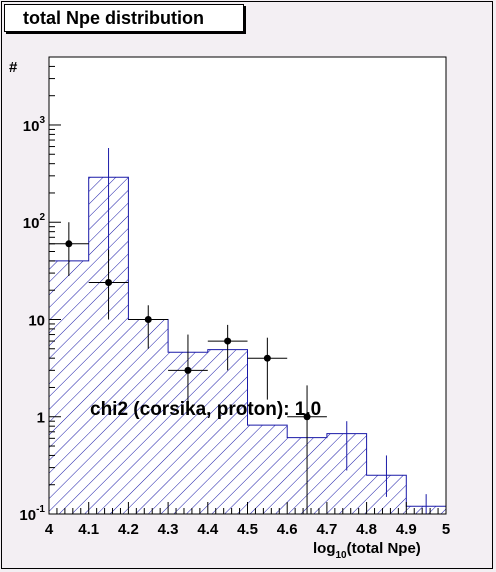  Describe the element at coordinates (342, 555) in the screenshot. I see `x-axis-label-subscript: 10` at that location.